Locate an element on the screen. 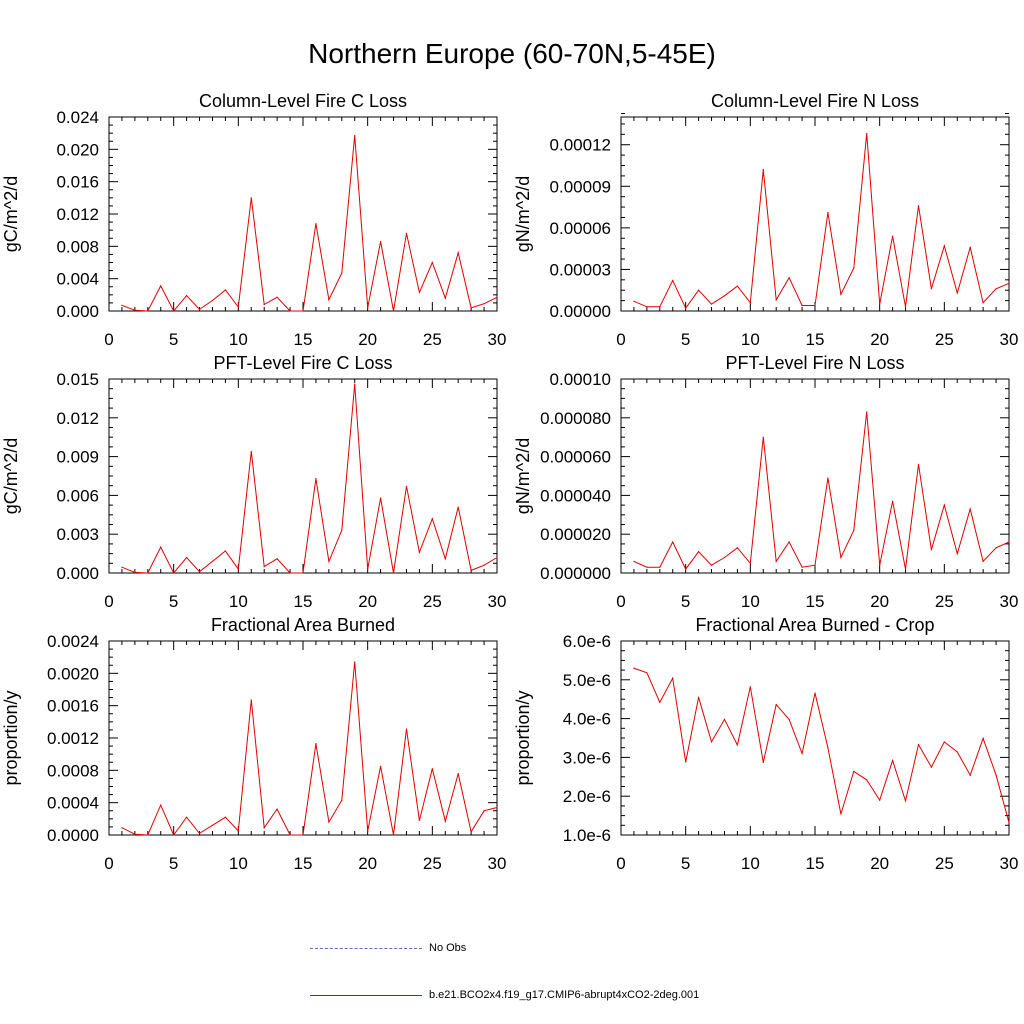 This screenshot has height=1024, width=1024. x-tick-label: 10 is located at coordinates (238, 601).